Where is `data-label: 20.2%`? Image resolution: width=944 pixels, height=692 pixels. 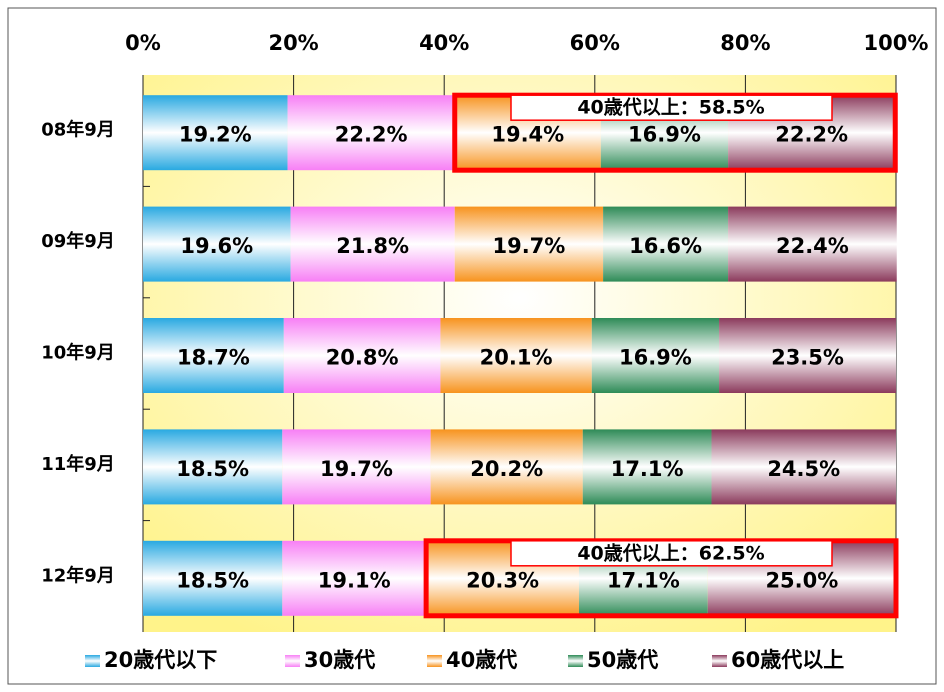
data-label: 20.2% is located at coordinates (506, 469).